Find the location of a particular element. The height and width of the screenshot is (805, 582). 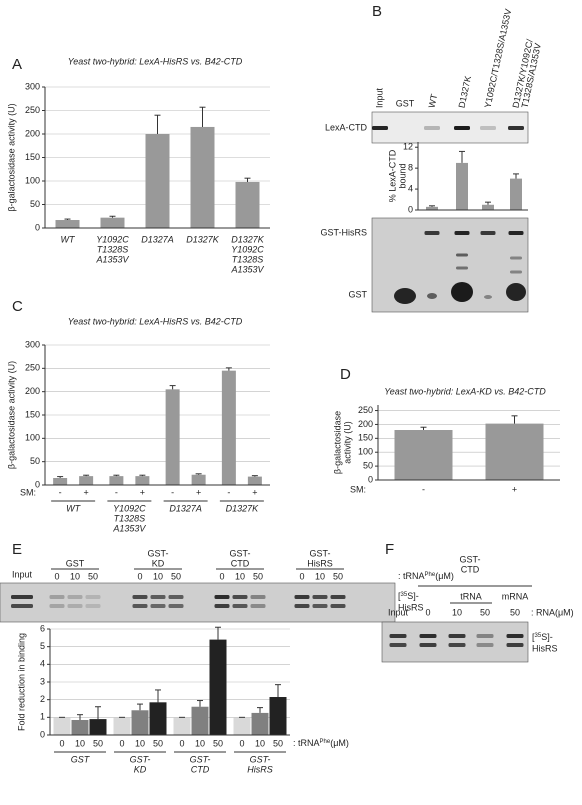

y-tick-label: 5 is located at coordinates (42, 646).